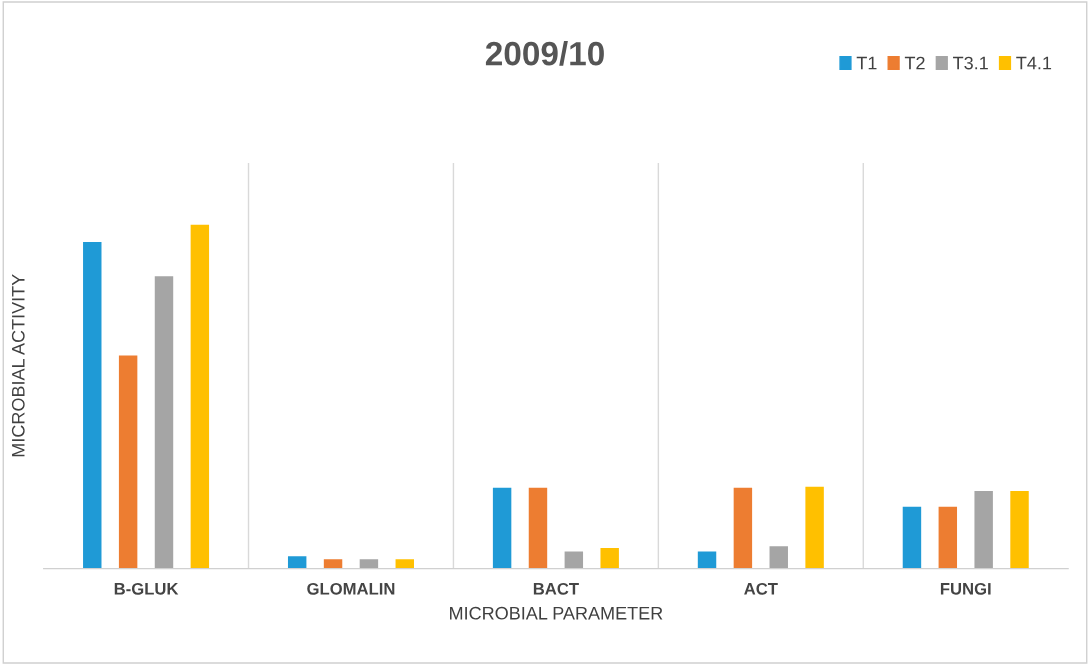 The image size is (1090, 665). Describe the element at coordinates (970, 63) in the screenshot. I see `legend-label: T3.1` at that location.